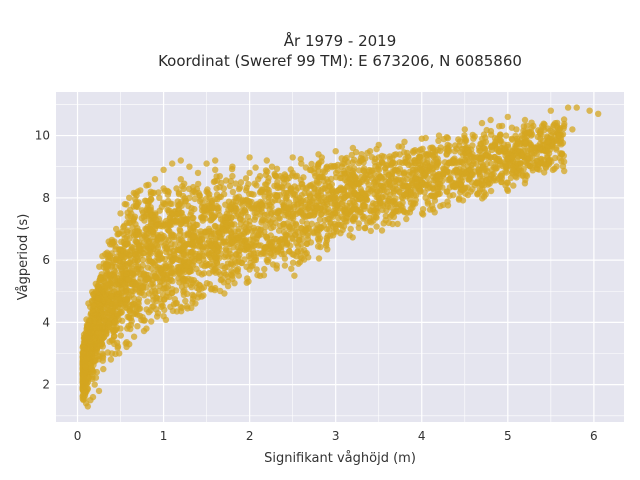  I want to click on x-tick-label: 0, so click(78, 436).